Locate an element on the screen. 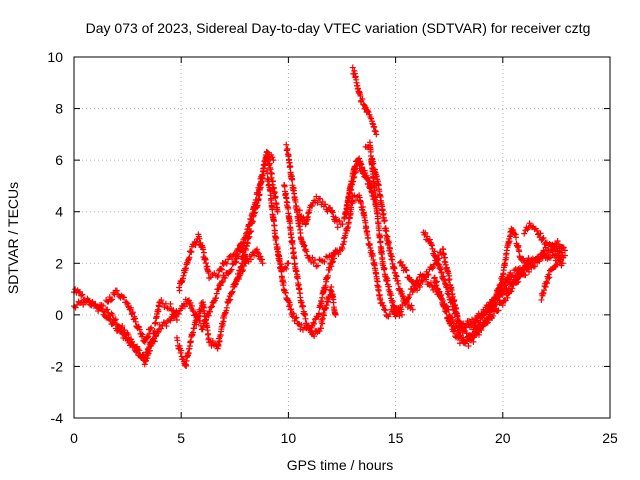  y-axis-label: SDTVAR / TECUs is located at coordinates (13, 238).